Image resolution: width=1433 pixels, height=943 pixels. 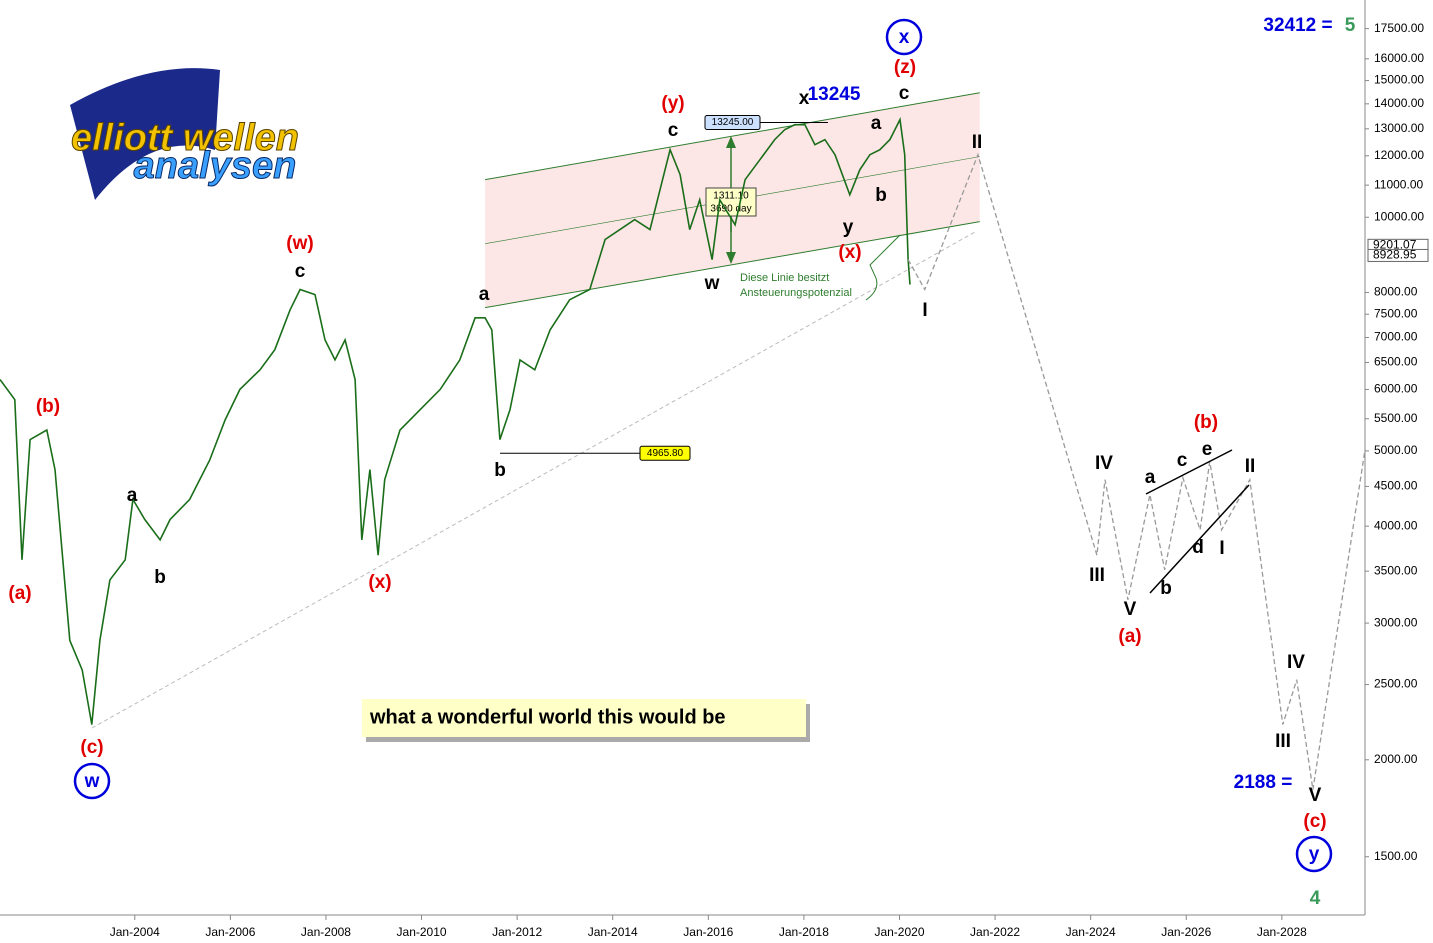 I want to click on y-tick-label: 10000.00, so click(x=1399, y=216).